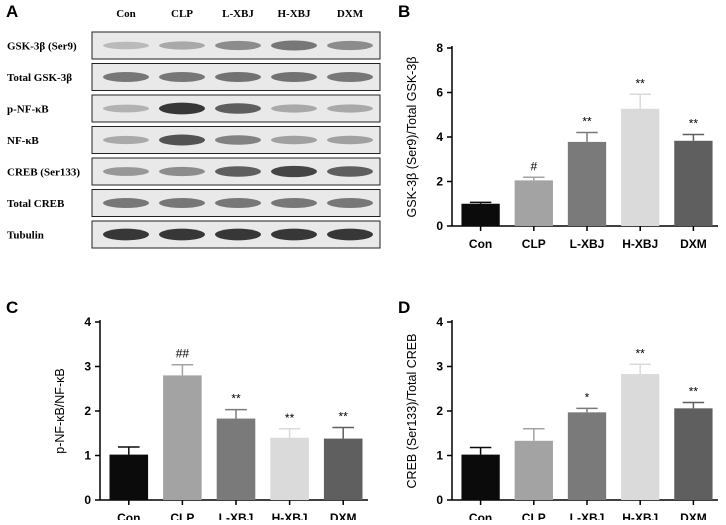  Describe the element at coordinates (439, 411) in the screenshot. I see `y-tick-label: 2` at that location.